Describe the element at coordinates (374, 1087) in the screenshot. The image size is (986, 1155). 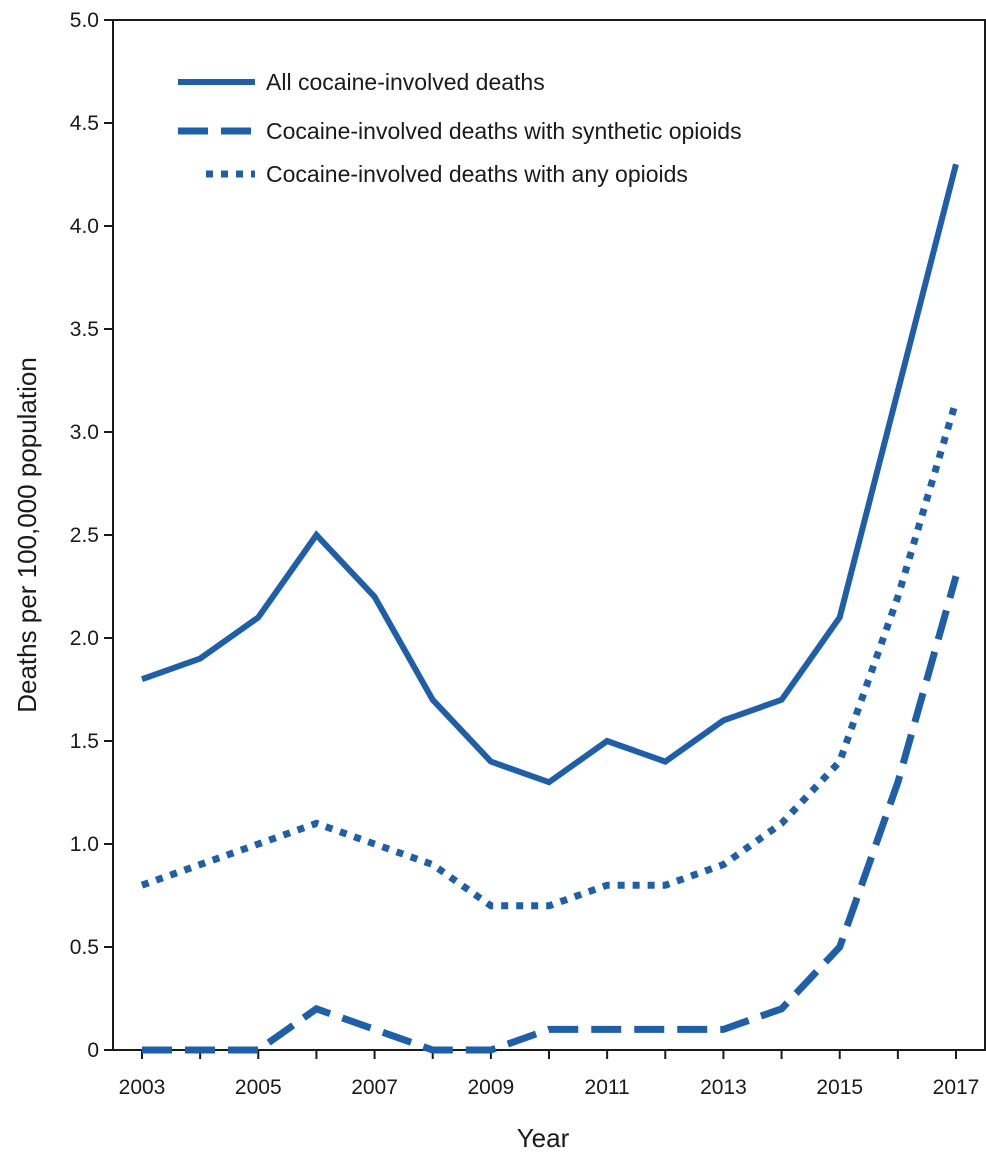
I see `x-tick-label: 2007` at that location.